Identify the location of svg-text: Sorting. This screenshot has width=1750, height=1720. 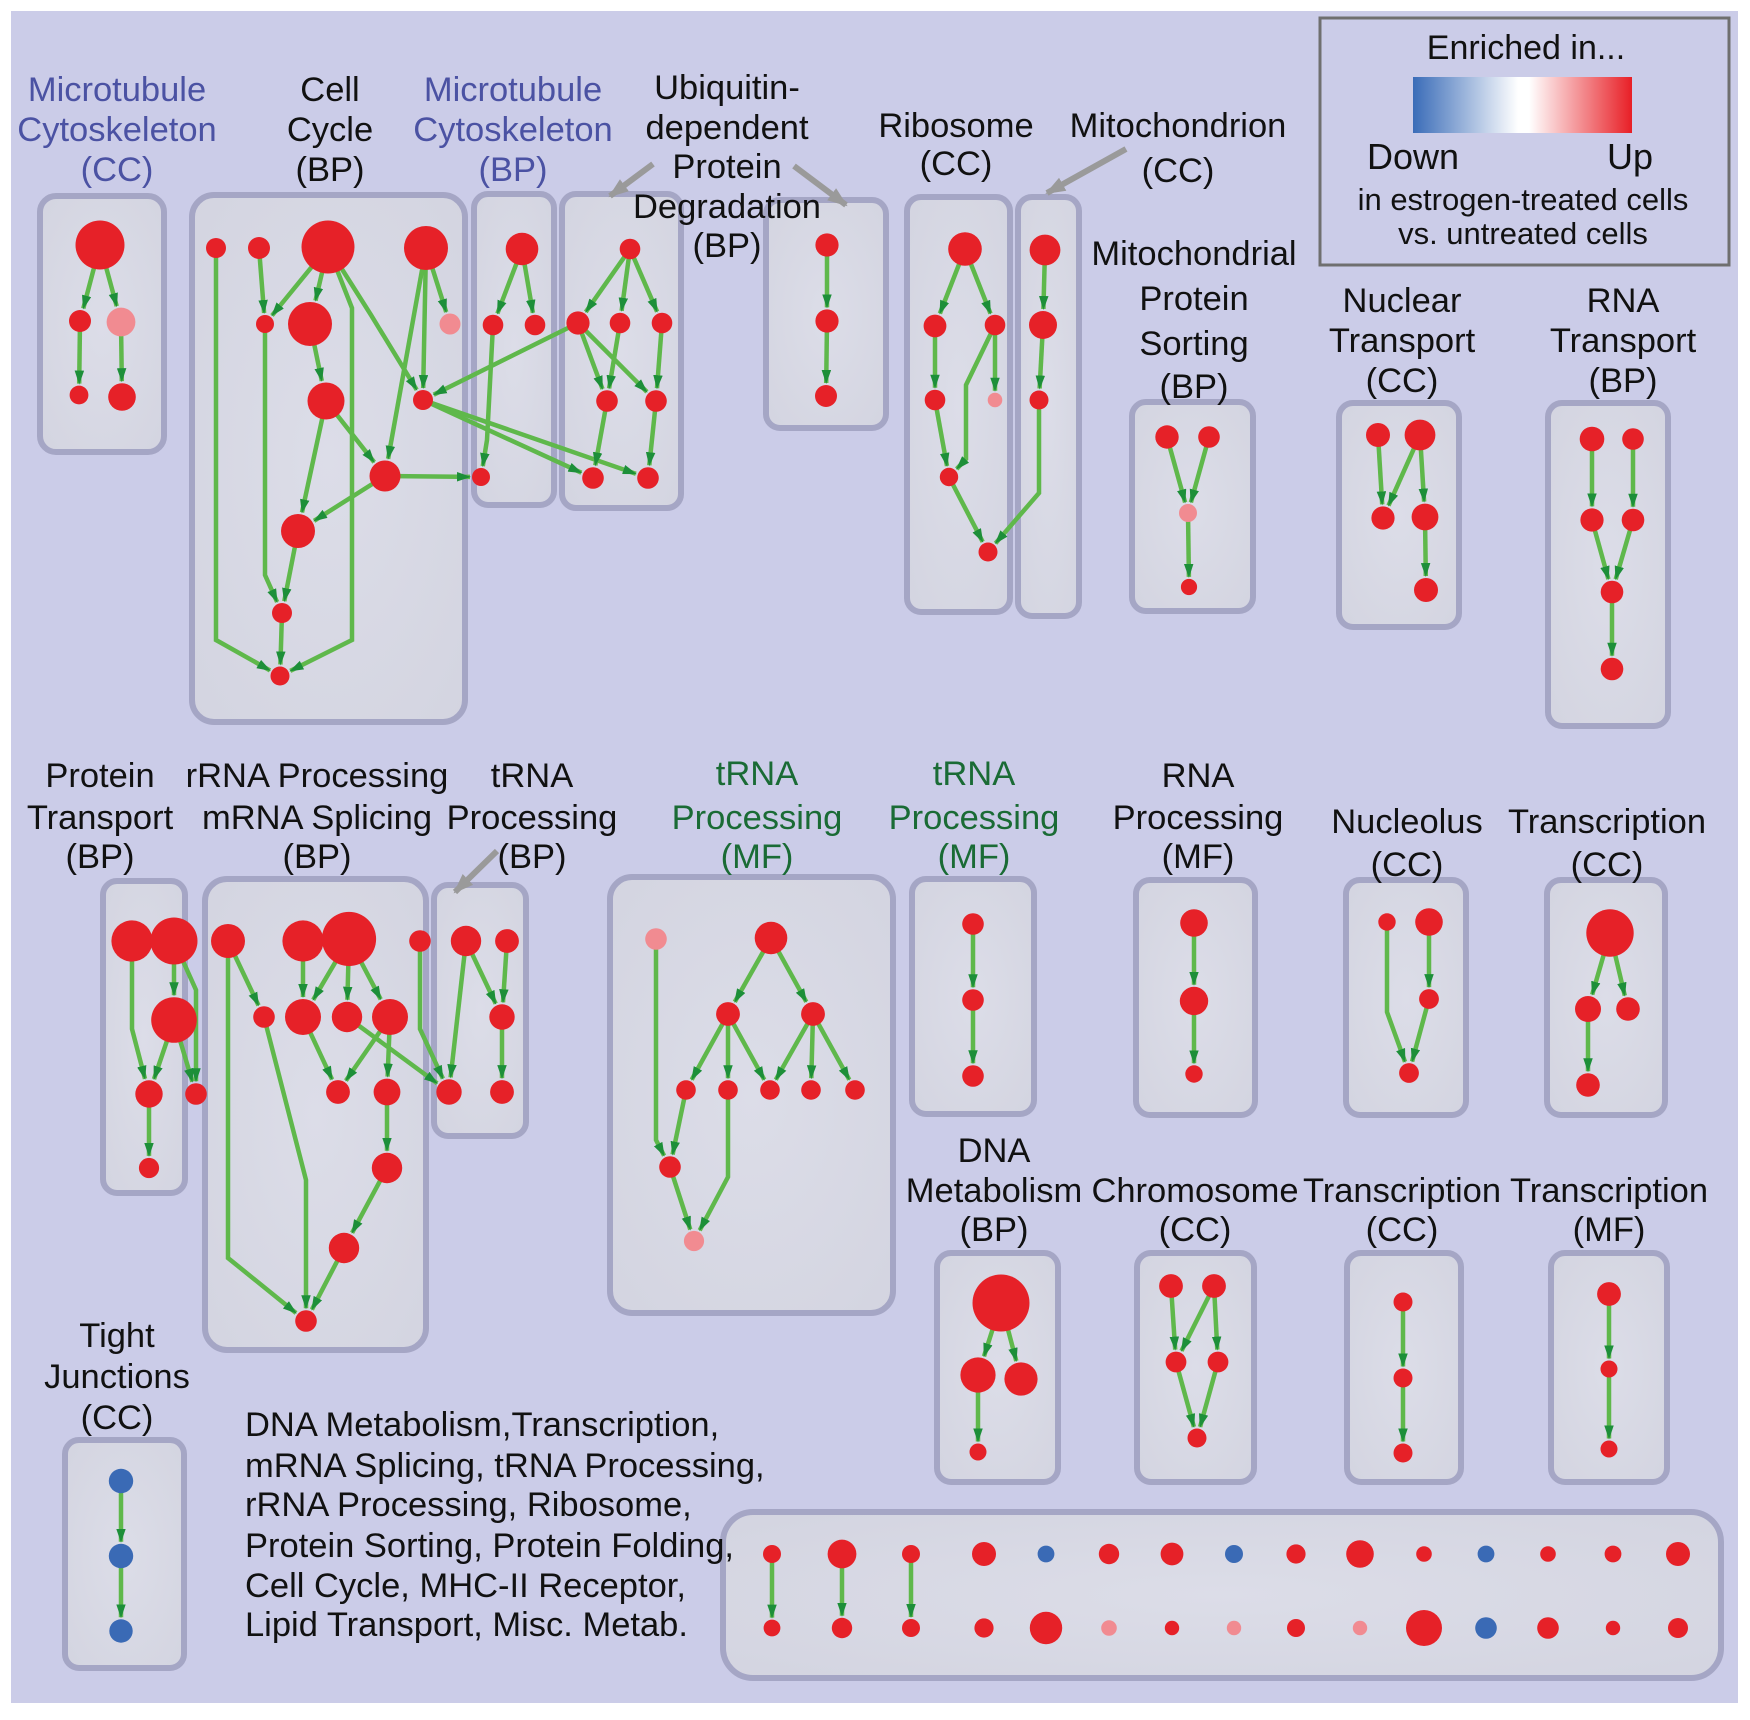
(1193, 344).